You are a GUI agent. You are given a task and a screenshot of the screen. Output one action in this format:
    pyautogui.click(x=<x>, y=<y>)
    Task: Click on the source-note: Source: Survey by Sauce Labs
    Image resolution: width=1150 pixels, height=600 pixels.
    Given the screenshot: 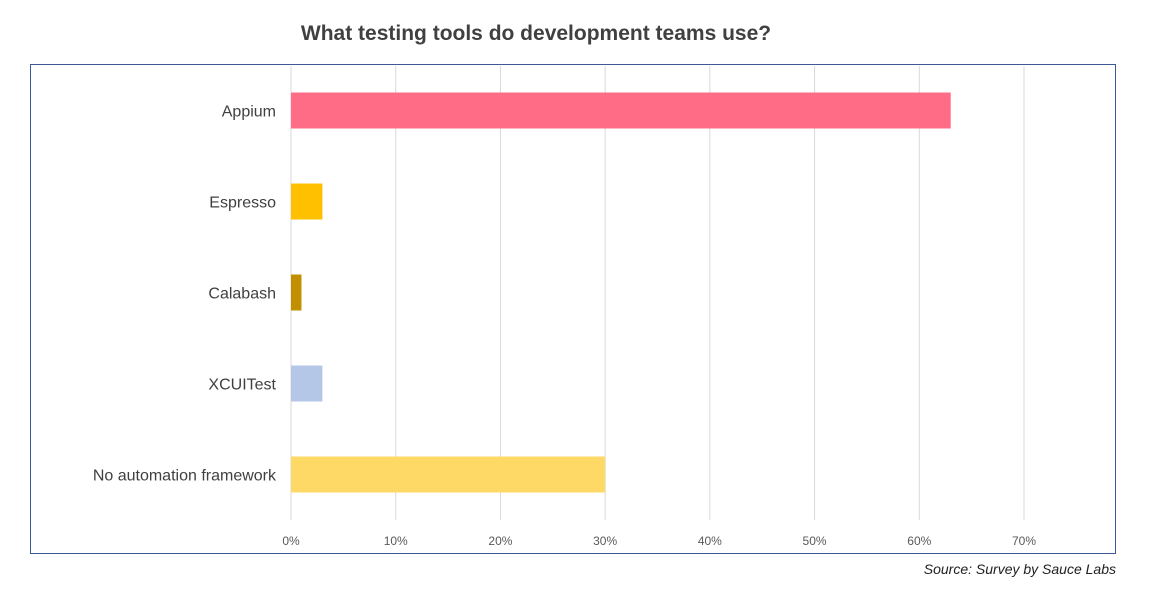 What is the action you would take?
    pyautogui.click(x=1019, y=569)
    